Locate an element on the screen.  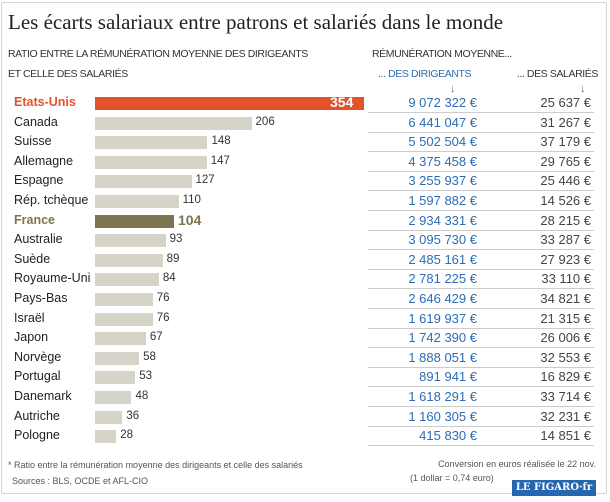
table-row: Autriche 36 1 160 305 € 32 231 € is located at coordinates (301, 417).